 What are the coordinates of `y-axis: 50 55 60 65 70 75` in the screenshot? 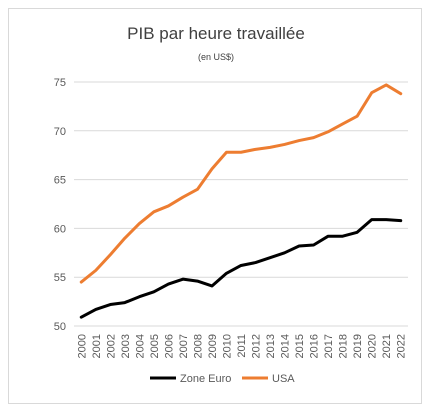 It's located at (60, 205).